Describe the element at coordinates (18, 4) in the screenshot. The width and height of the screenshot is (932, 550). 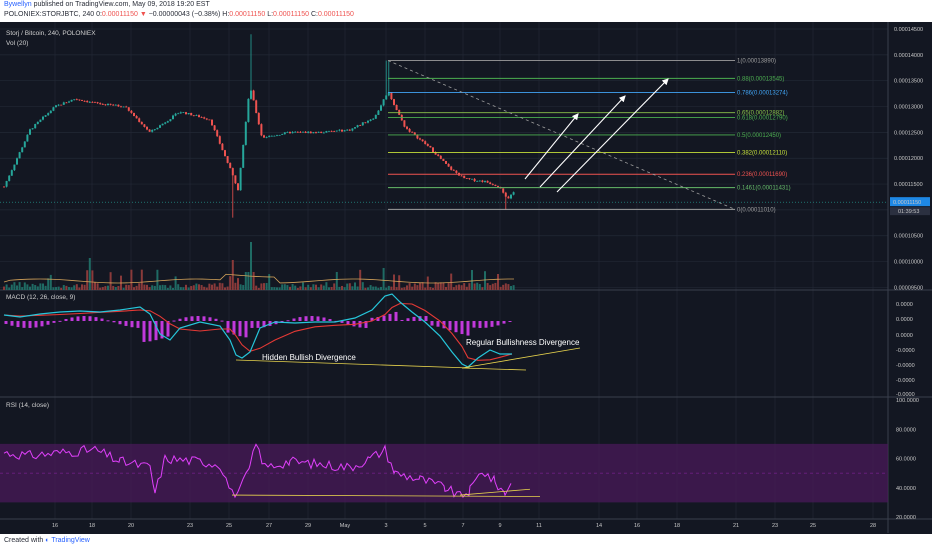
I see `author-link: Bywellyn` at that location.